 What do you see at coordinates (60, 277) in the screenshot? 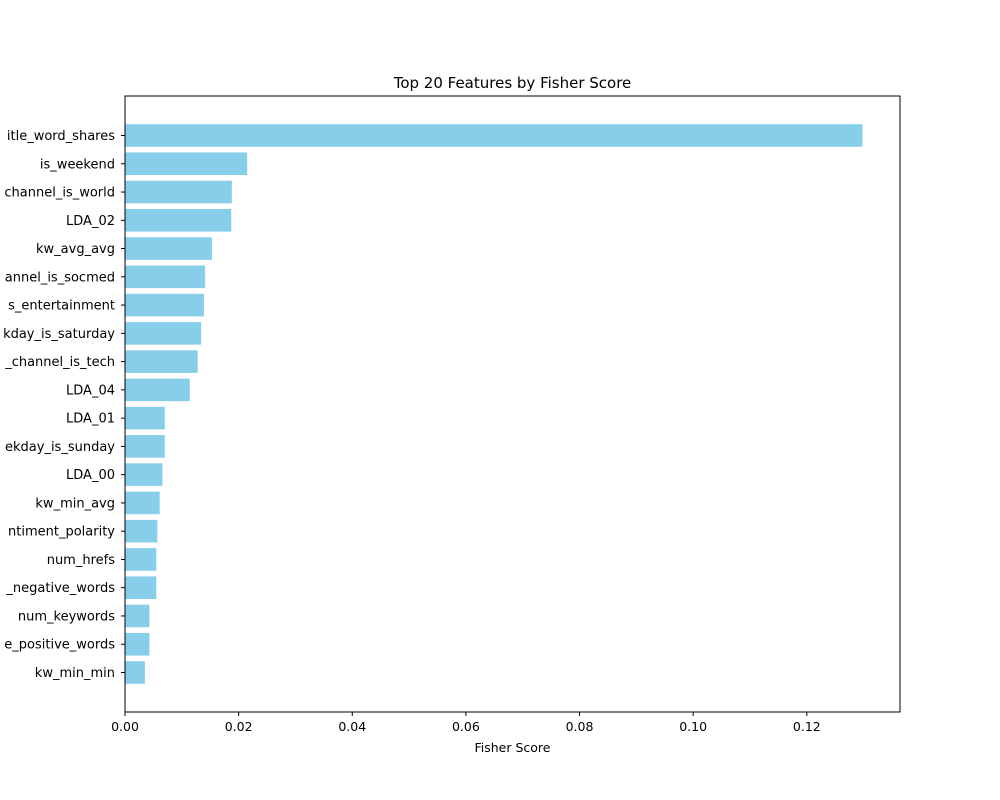
I see `y-tick-label: annel_is_socmed` at bounding box center [60, 277].